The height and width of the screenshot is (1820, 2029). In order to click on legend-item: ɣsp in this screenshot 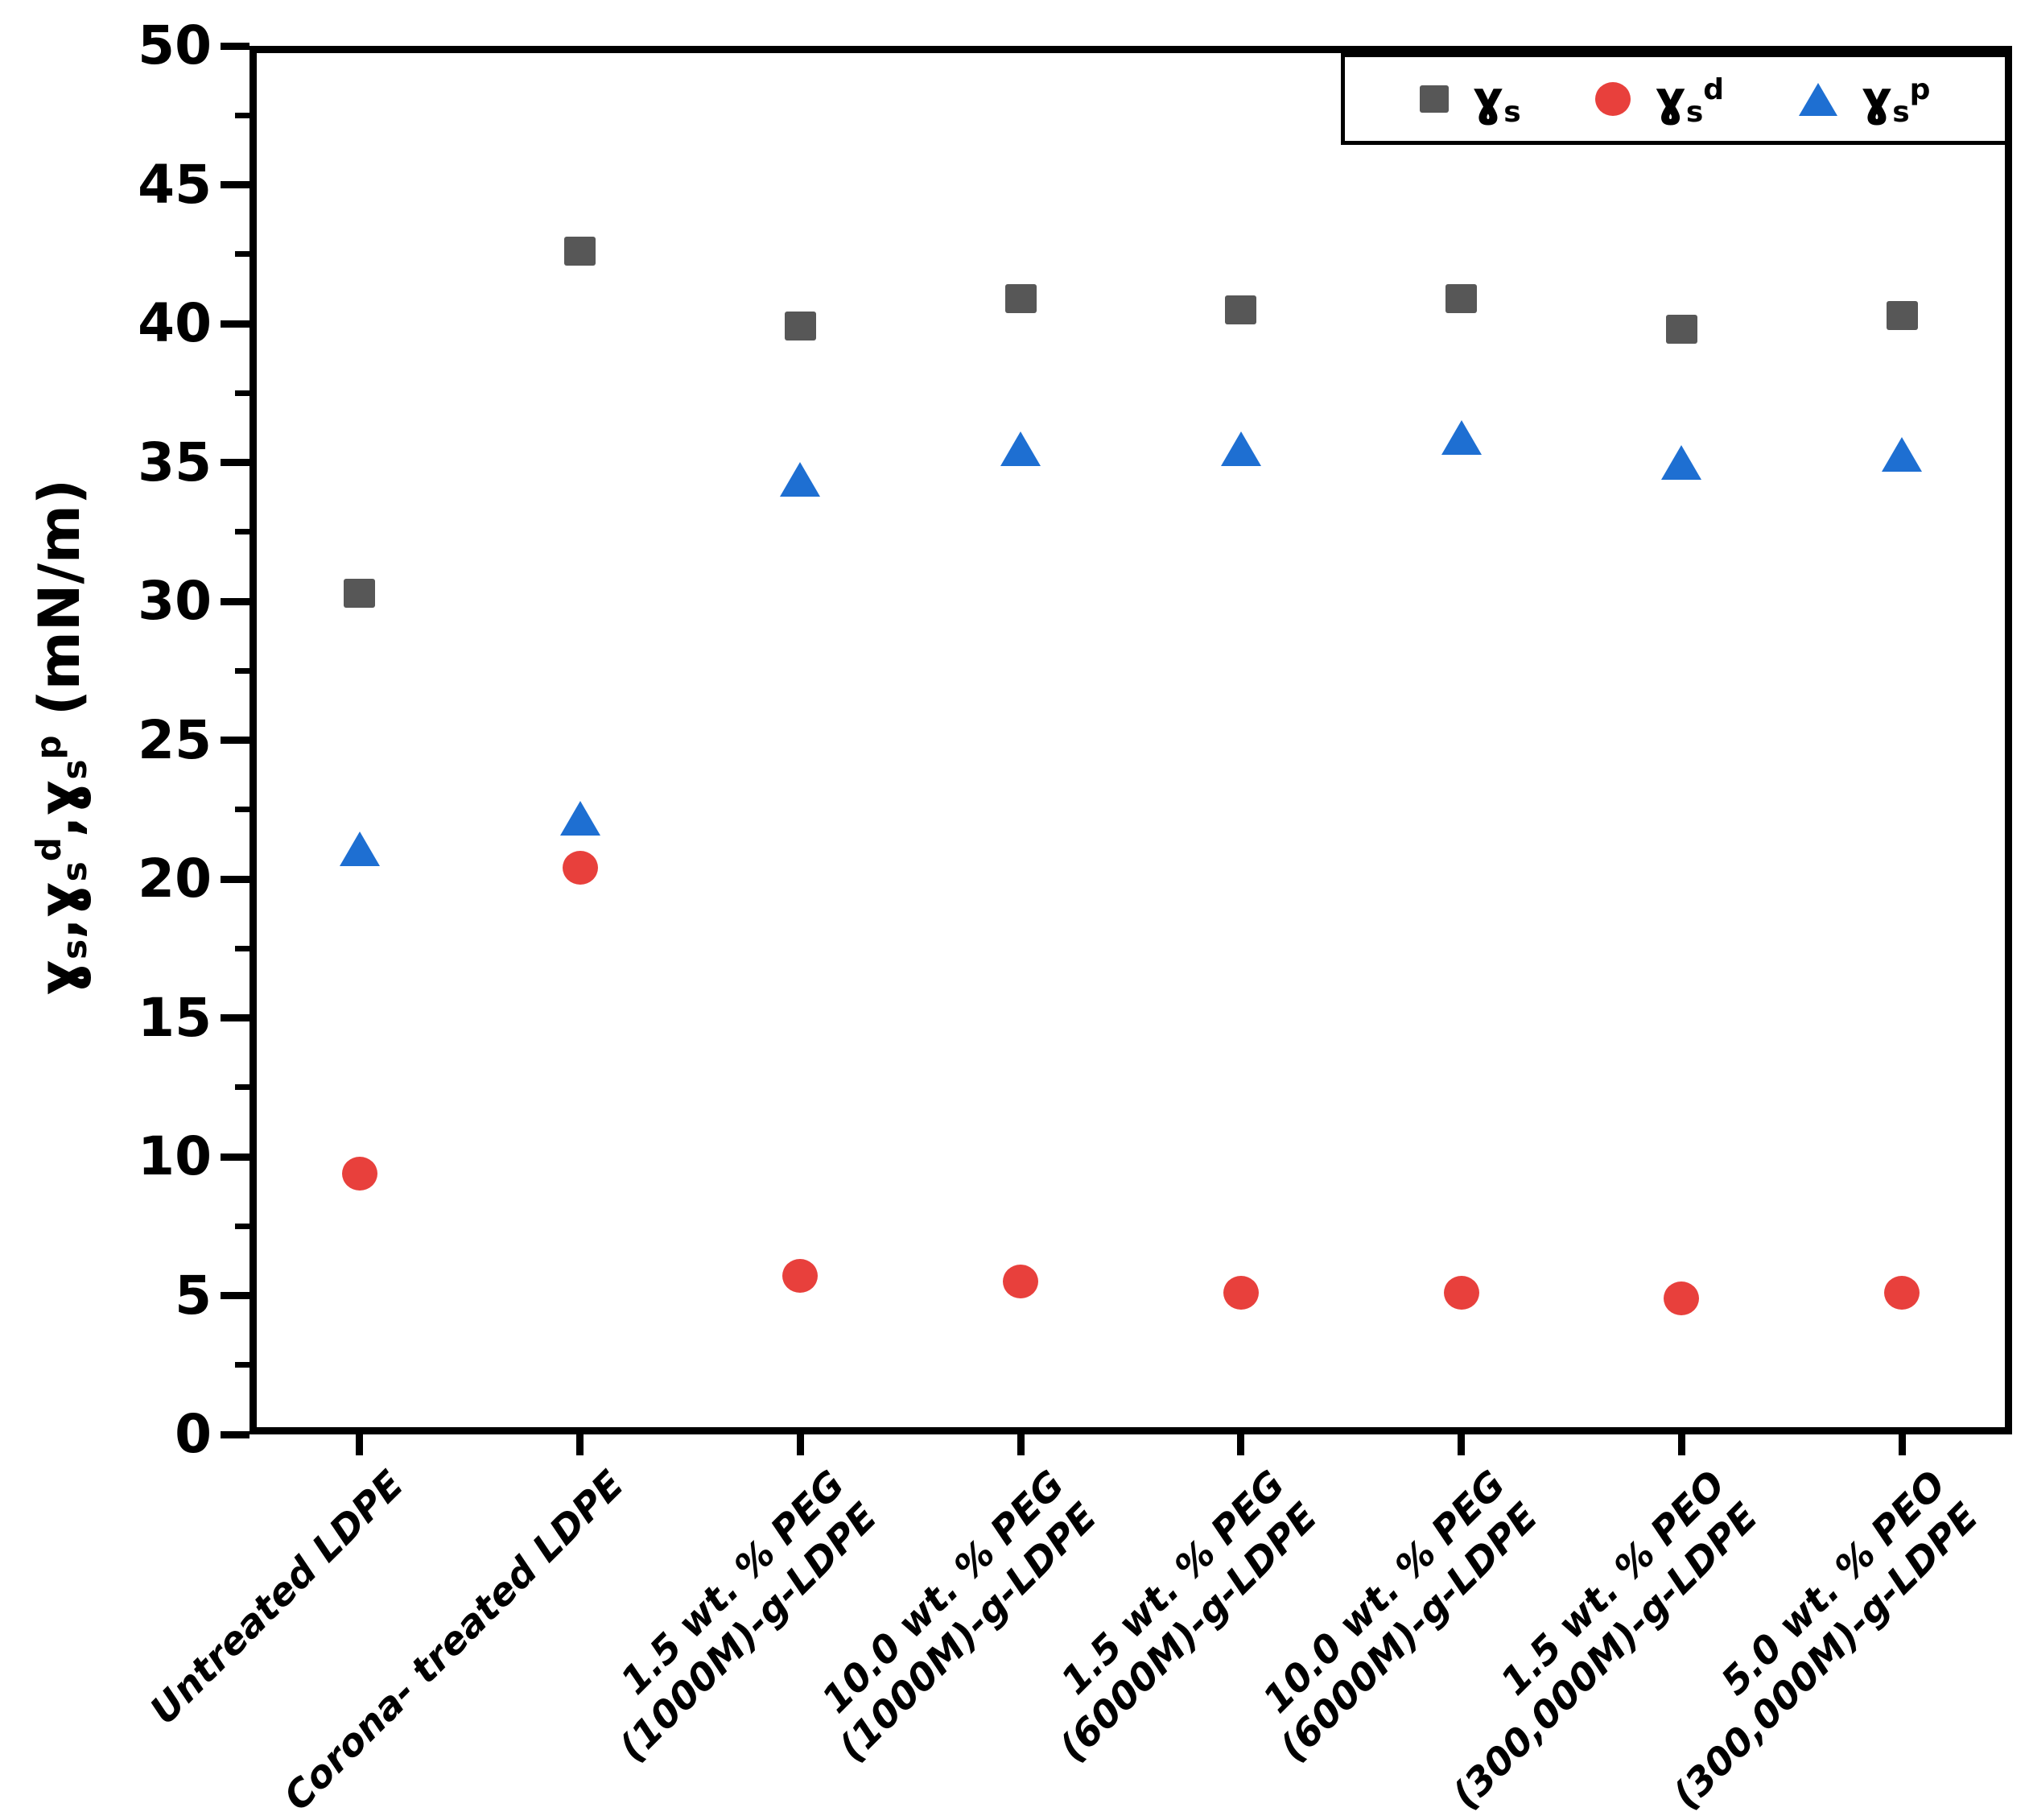, I will do `click(1864, 100)`.